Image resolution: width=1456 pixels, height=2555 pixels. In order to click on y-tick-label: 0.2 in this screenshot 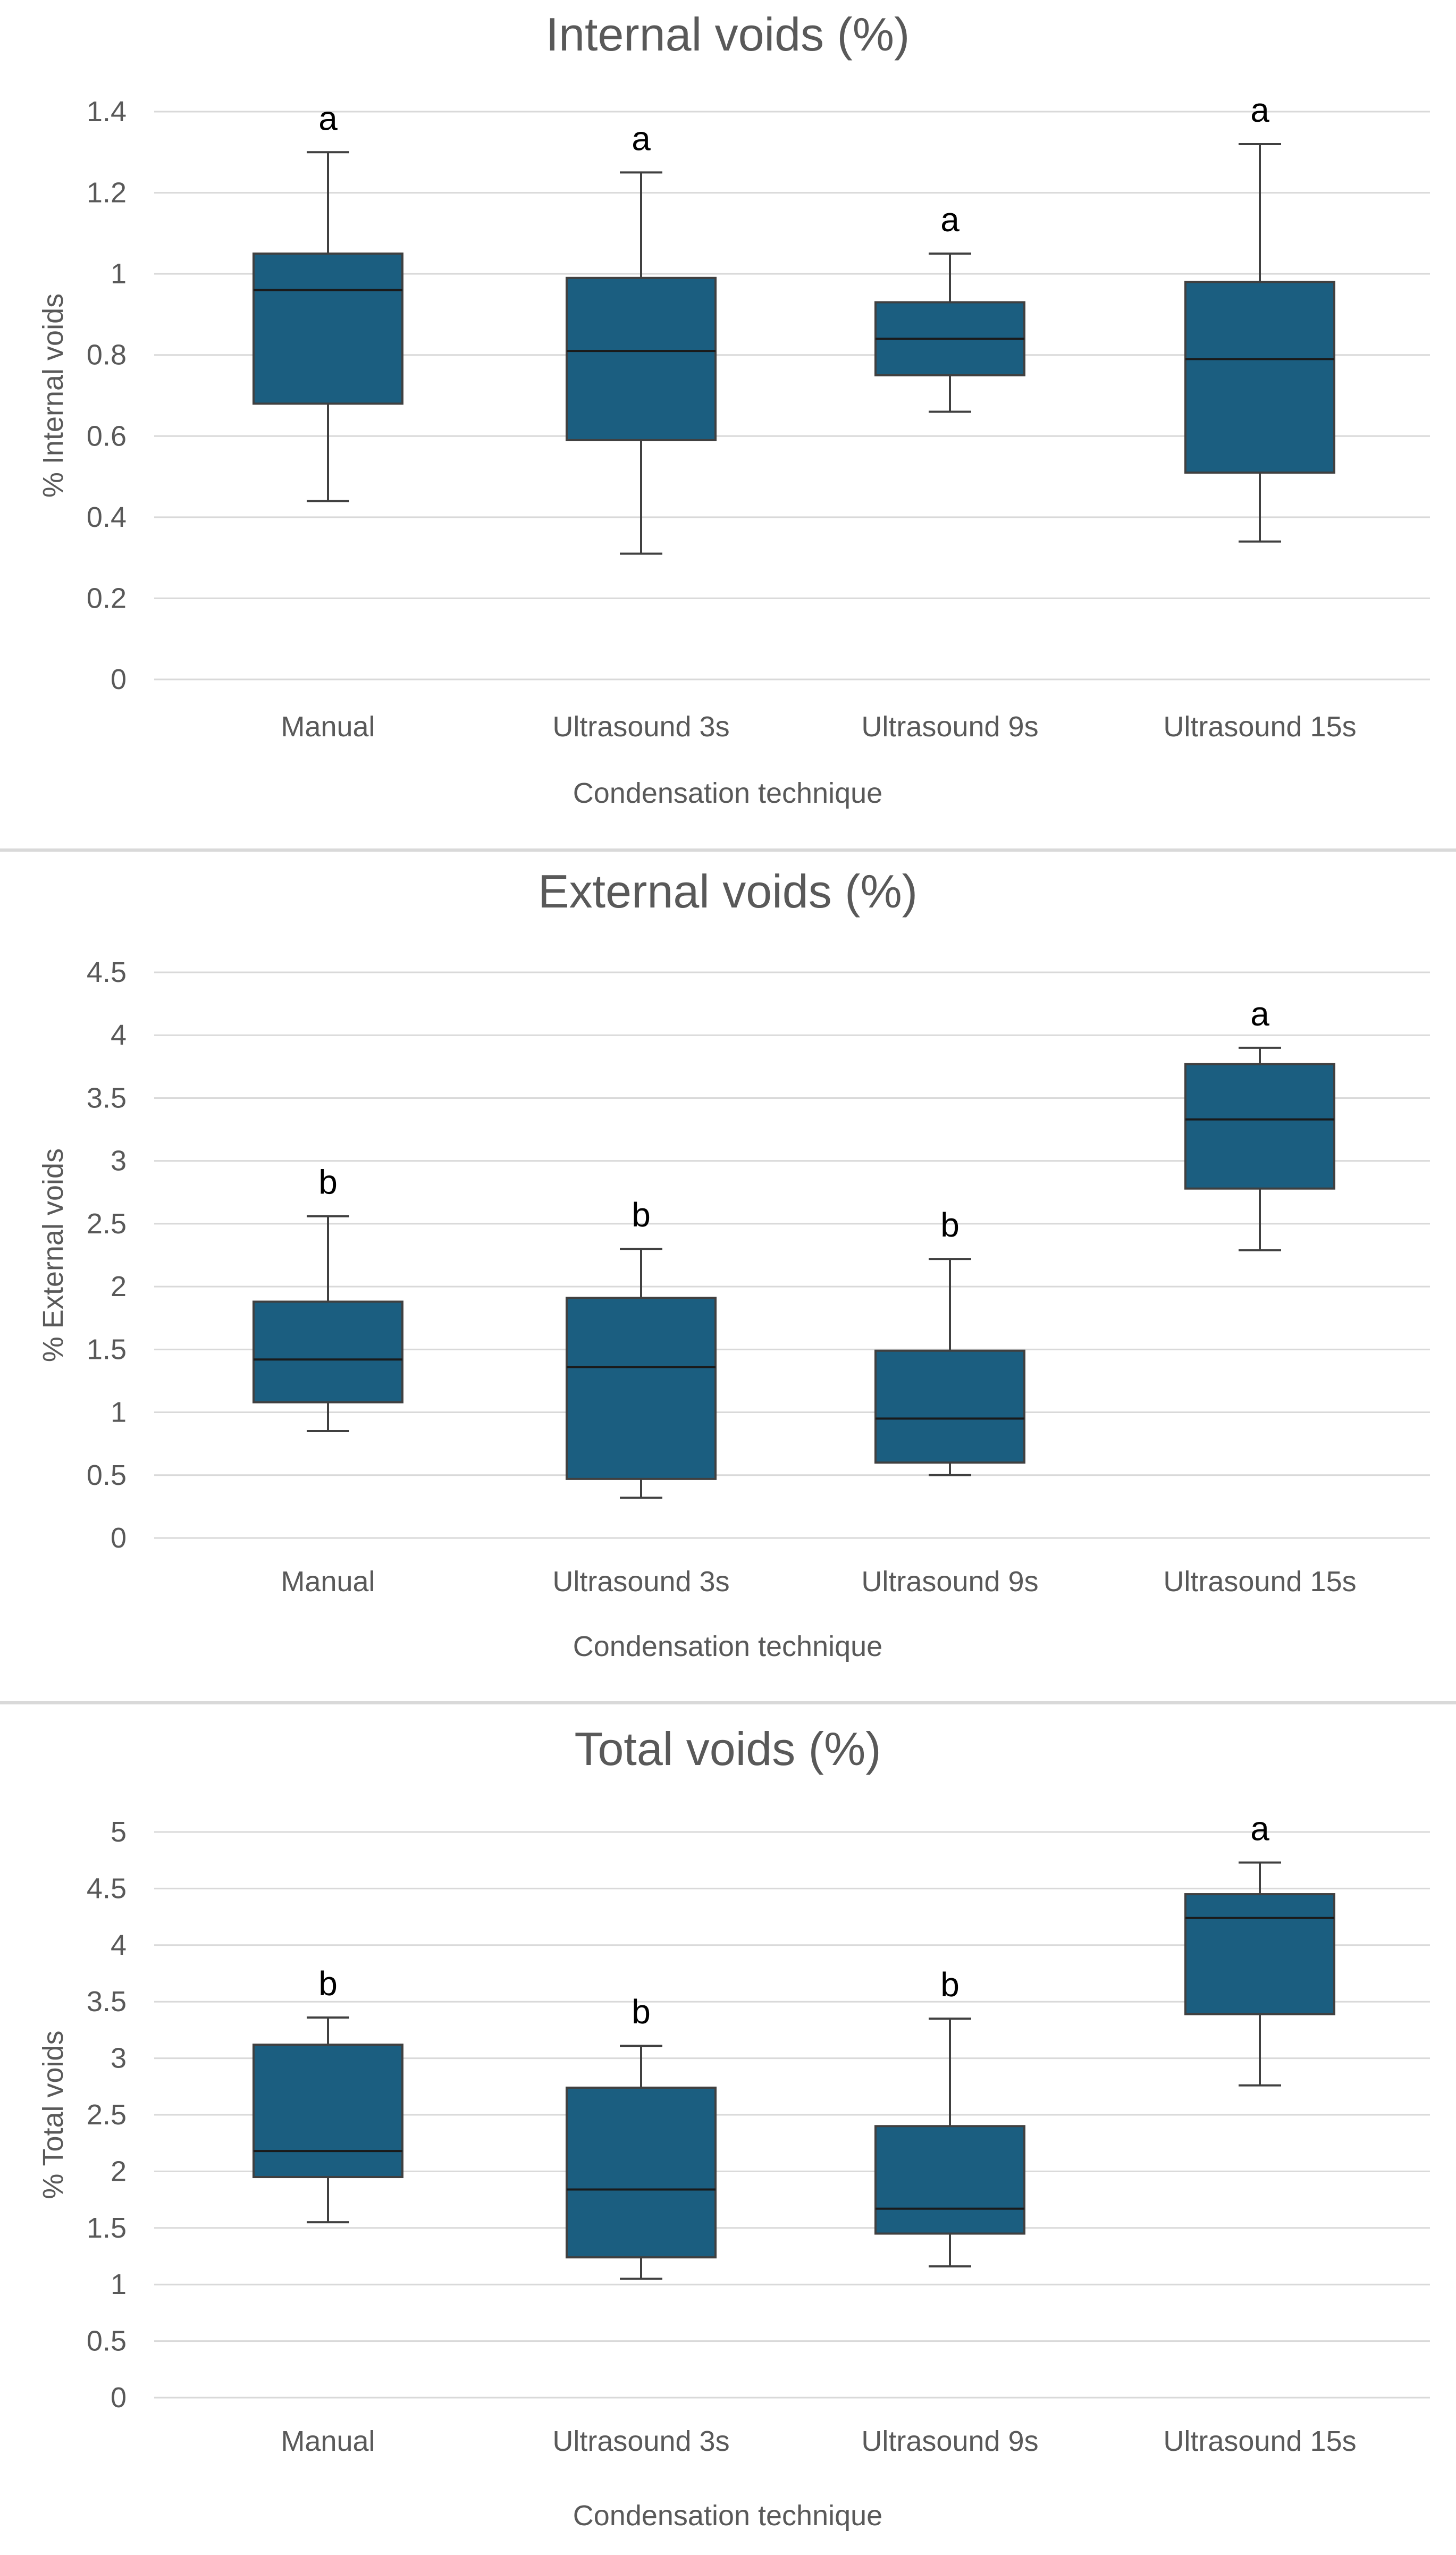, I will do `click(107, 598)`.